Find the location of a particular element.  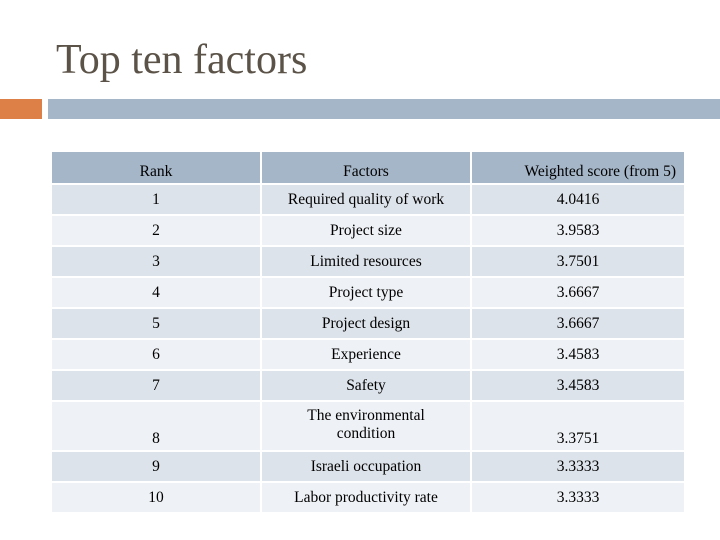

rank-cell: 9 is located at coordinates (157, 467).